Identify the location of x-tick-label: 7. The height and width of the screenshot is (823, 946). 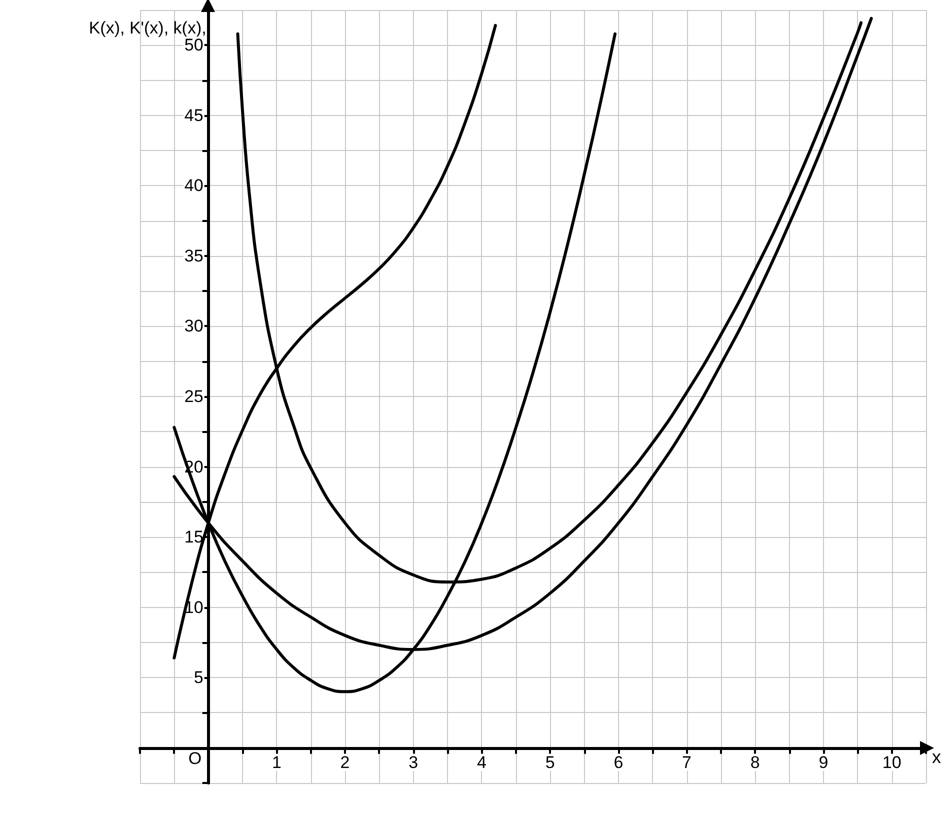
(687, 762).